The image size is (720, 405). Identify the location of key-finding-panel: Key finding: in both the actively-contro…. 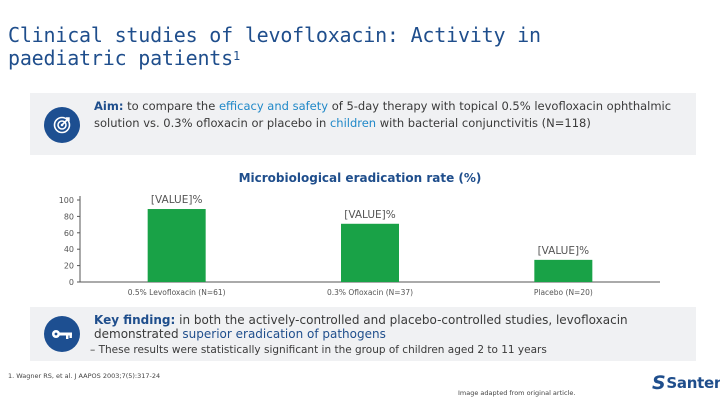
(363, 334).